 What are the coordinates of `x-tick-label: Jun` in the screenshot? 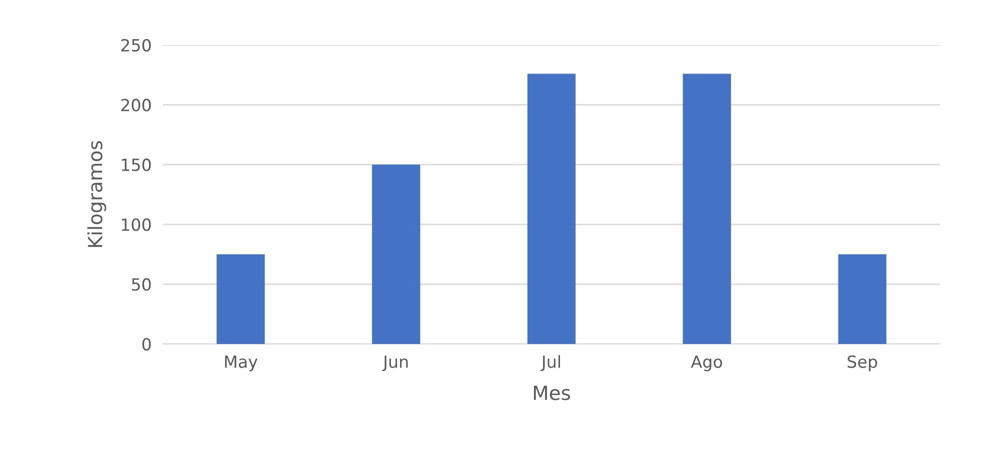 It's located at (395, 364).